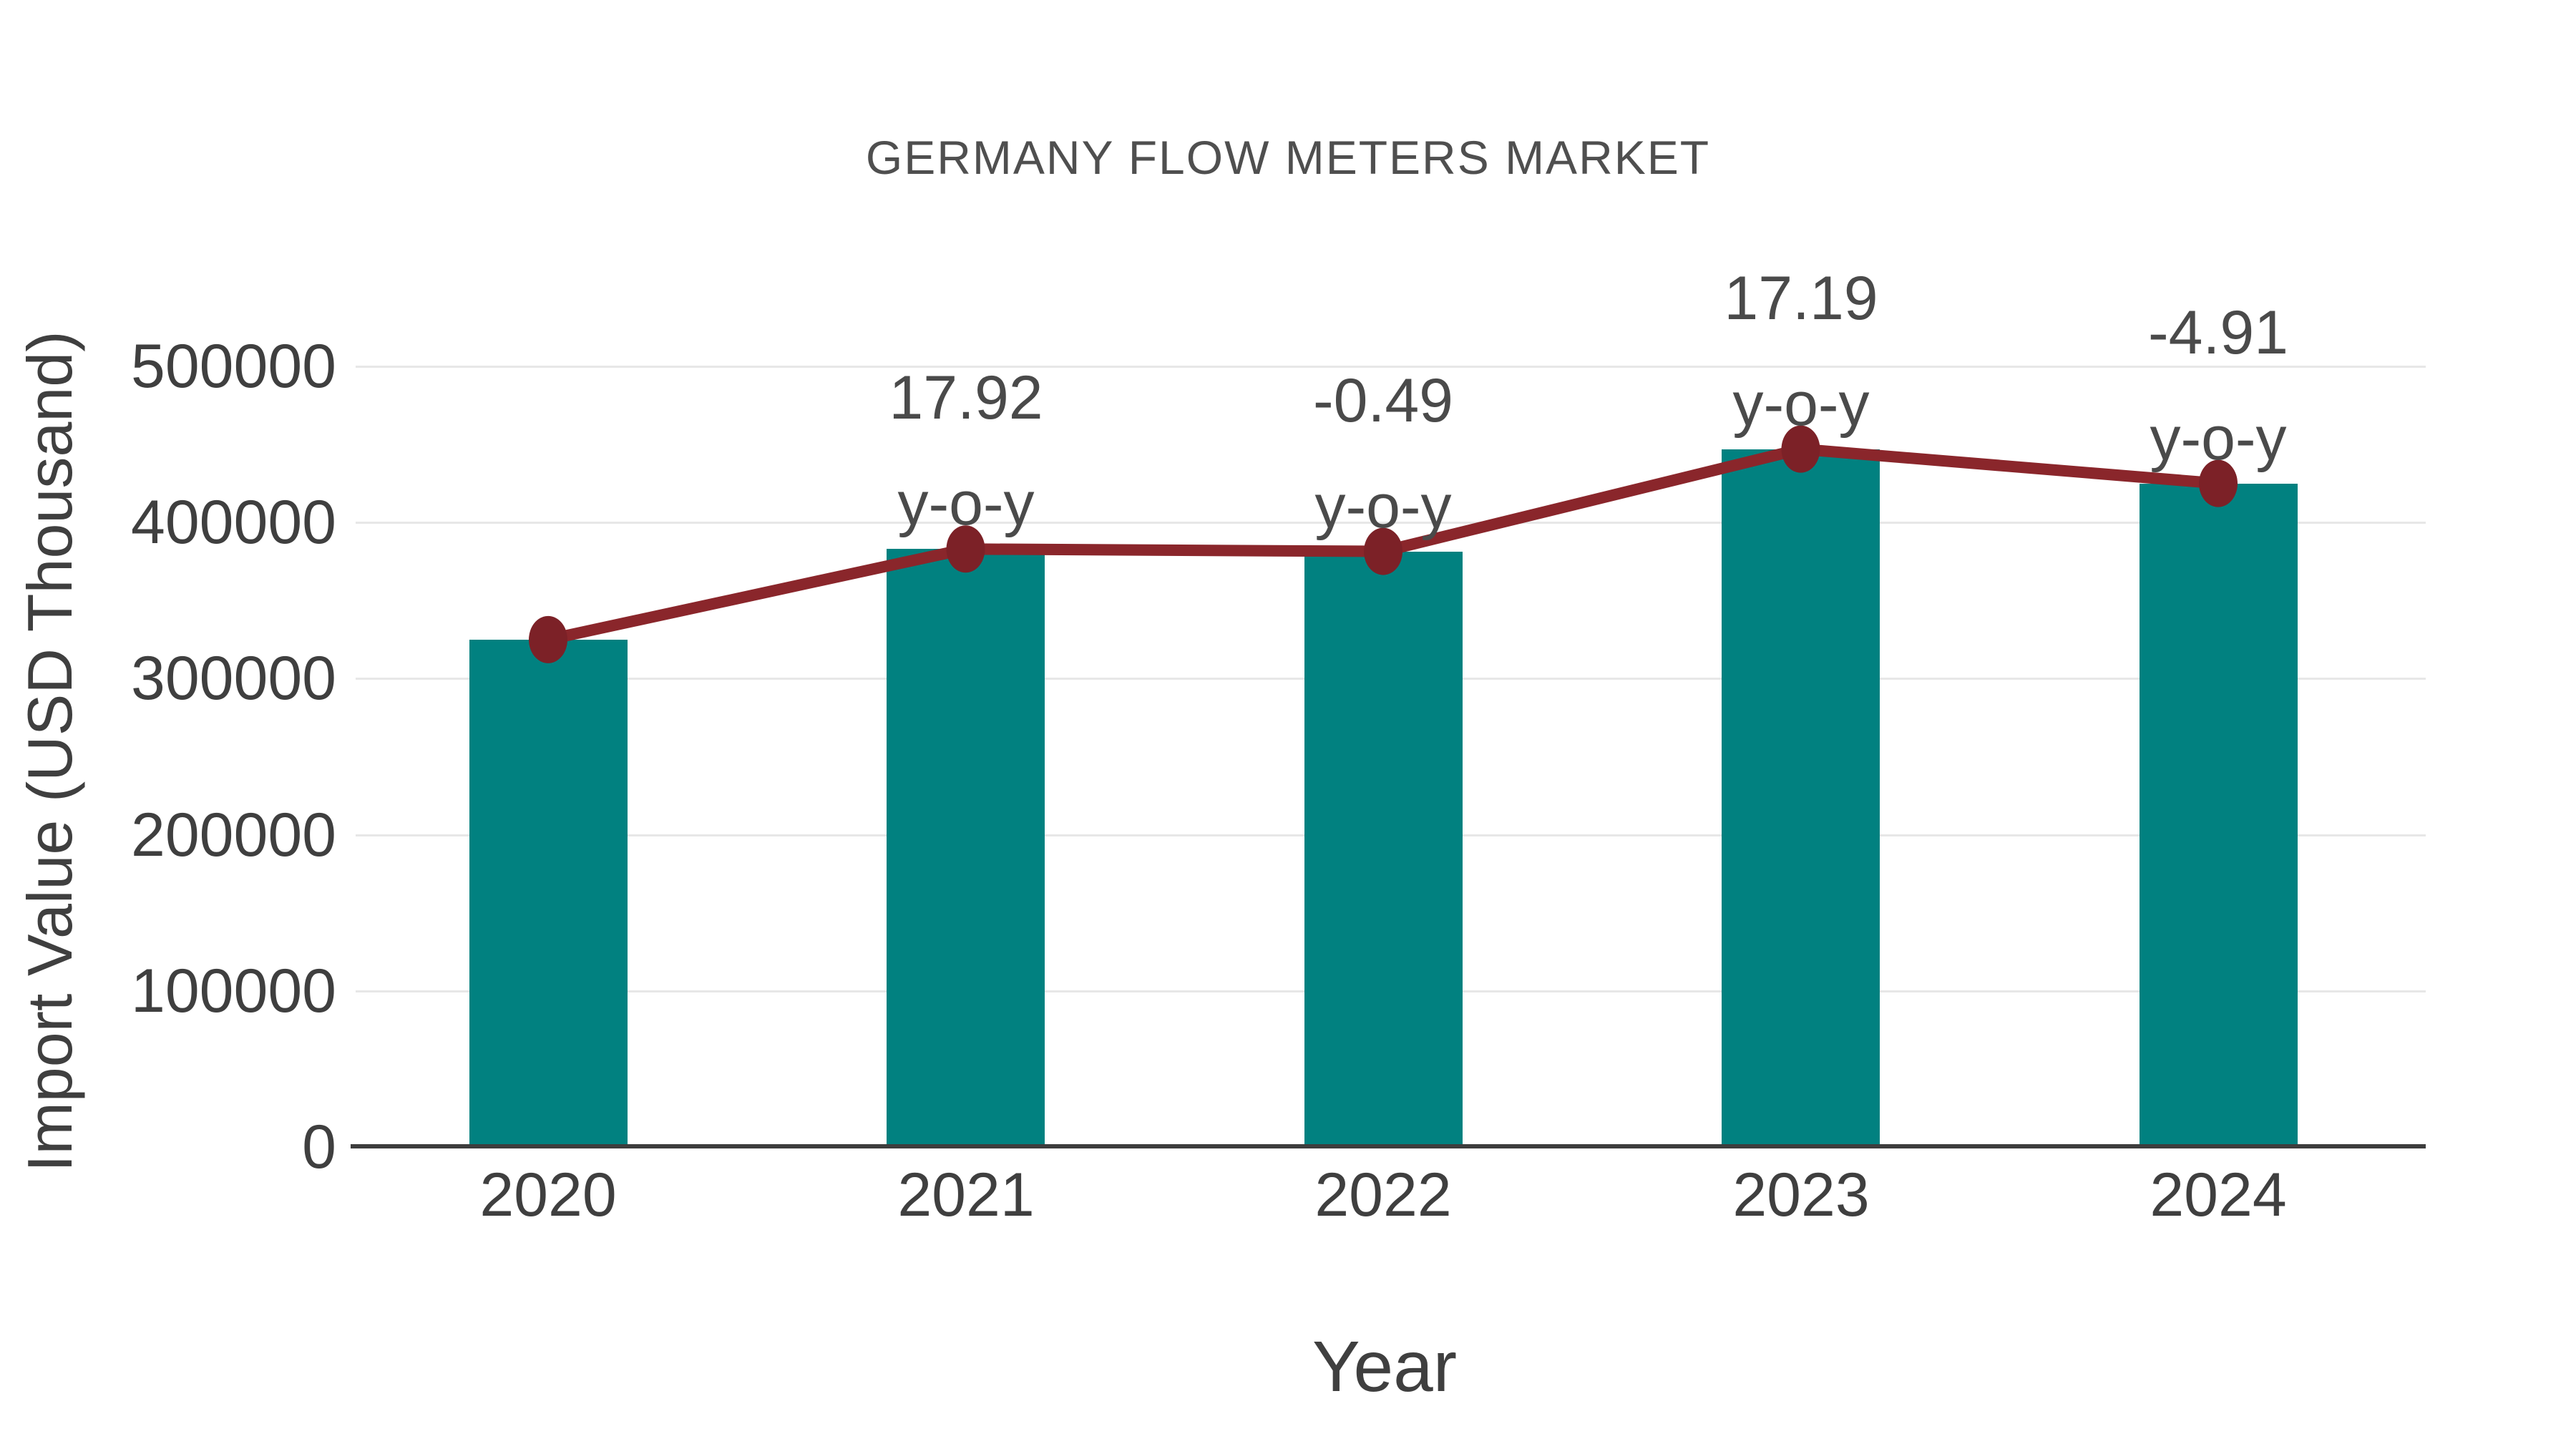  I want to click on bar-2021, so click(966, 848).